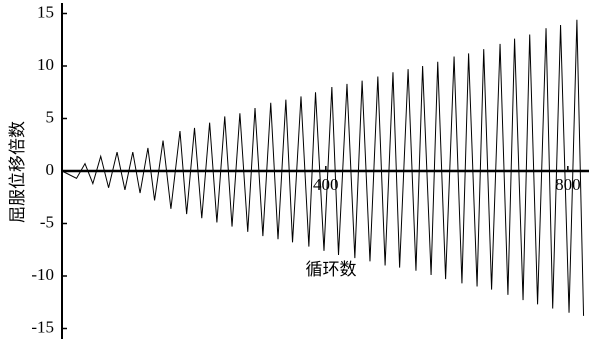 The width and height of the screenshot is (594, 348). I want to click on x-tick-label: 400, so click(326, 184).